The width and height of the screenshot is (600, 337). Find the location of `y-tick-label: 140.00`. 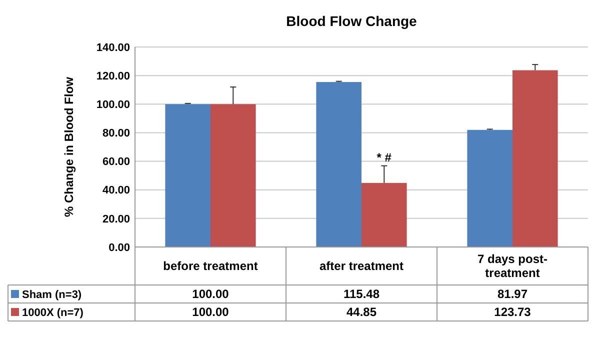

y-tick-label: 140.00 is located at coordinates (113, 48).